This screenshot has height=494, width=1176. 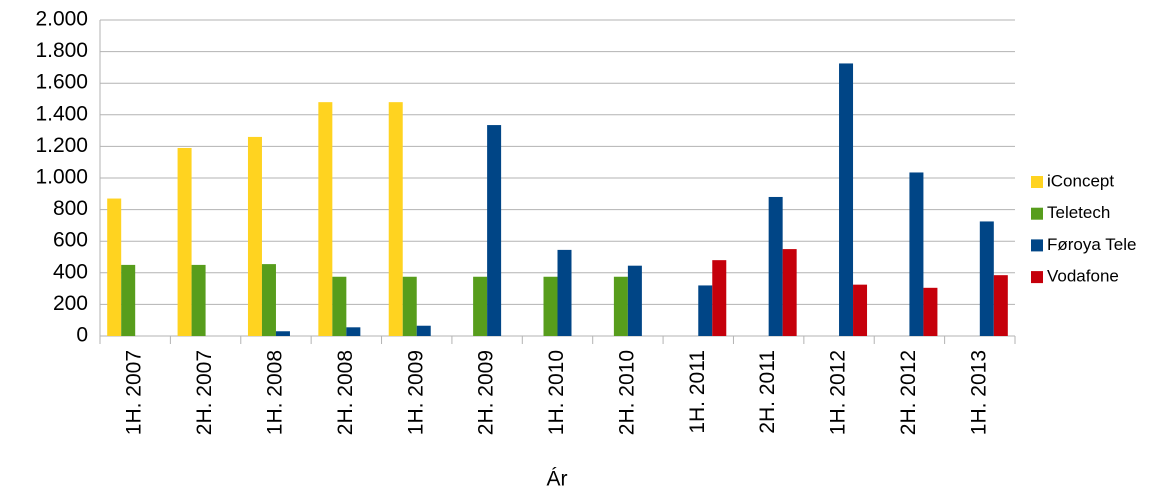 What do you see at coordinates (556, 392) in the screenshot?
I see `x-tick-label: 1H. 2010` at bounding box center [556, 392].